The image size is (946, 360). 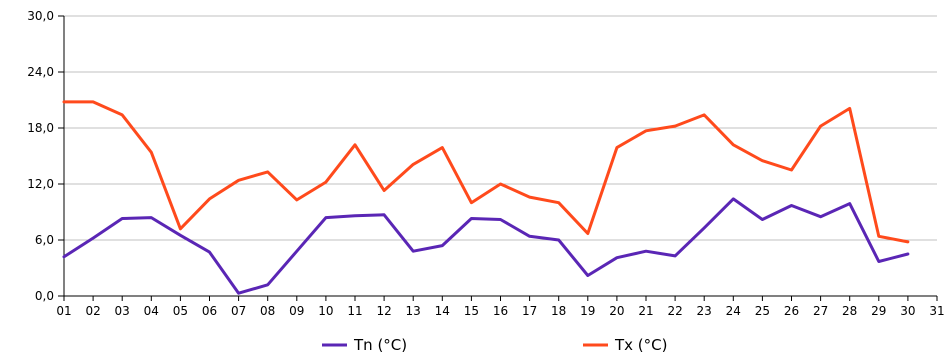 I want to click on x-tick-label: 22, so click(x=674, y=311).